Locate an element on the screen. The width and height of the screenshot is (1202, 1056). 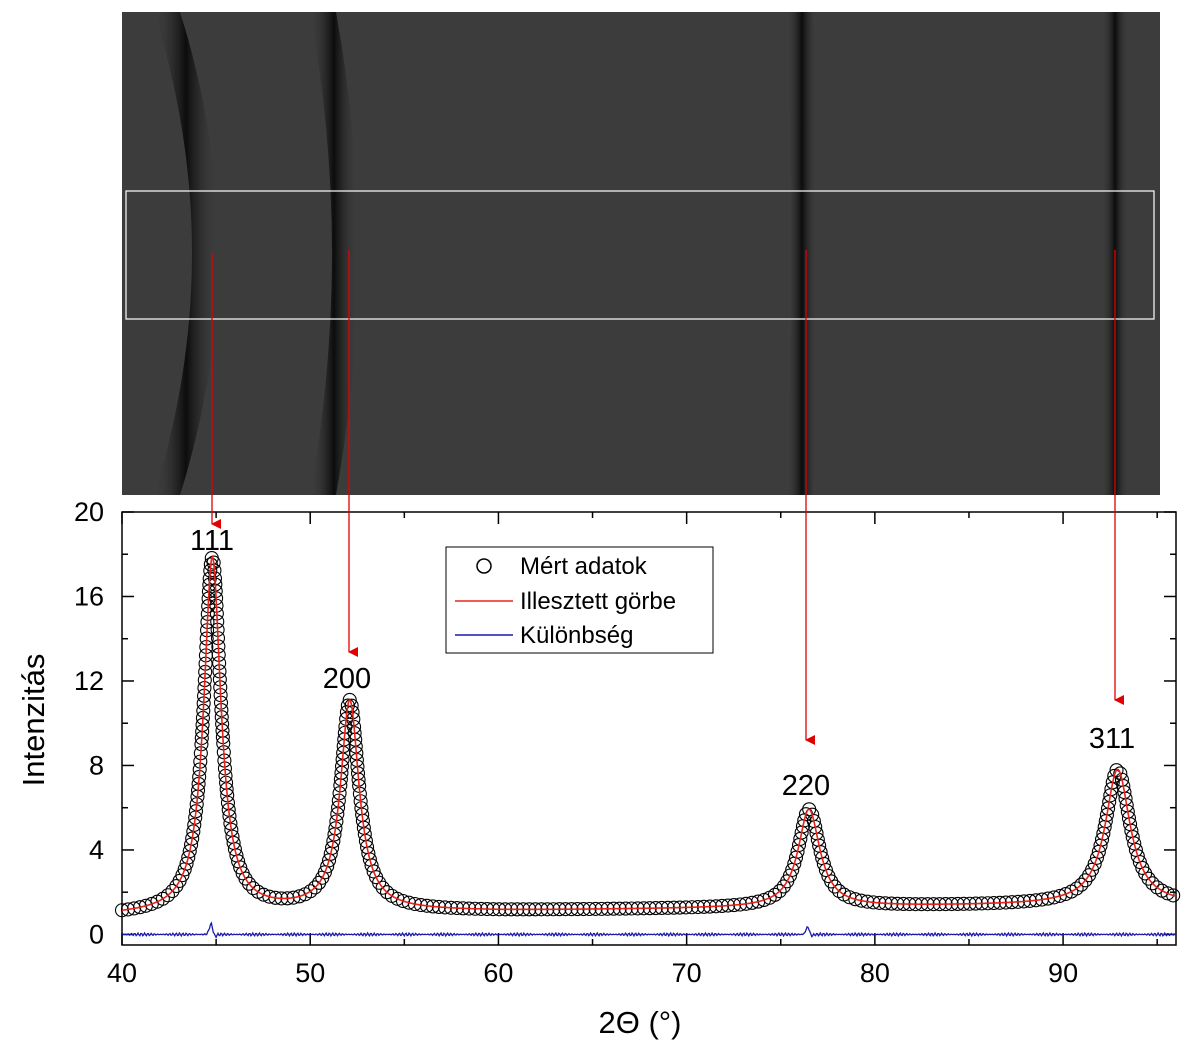
legend-diff-label: Különbség is located at coordinates (576, 635).